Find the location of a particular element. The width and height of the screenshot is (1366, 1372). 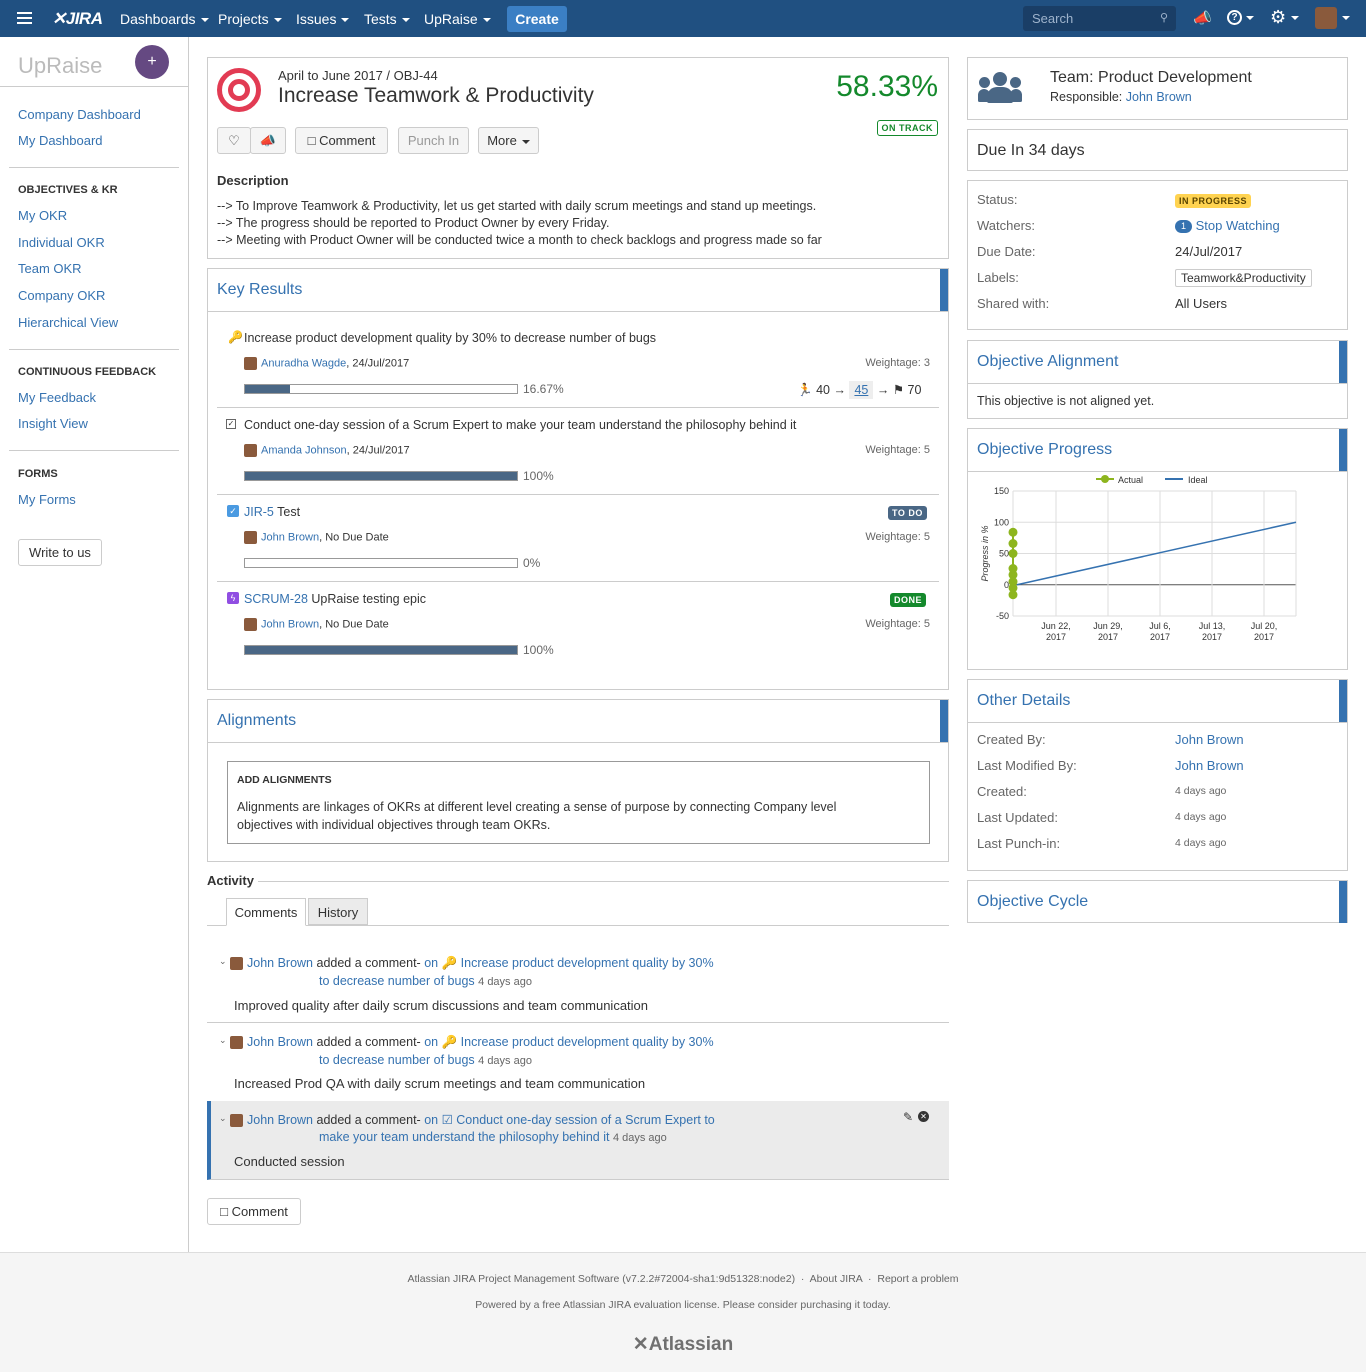

atlassian-logo: ✕Atlassian is located at coordinates (683, 1344).